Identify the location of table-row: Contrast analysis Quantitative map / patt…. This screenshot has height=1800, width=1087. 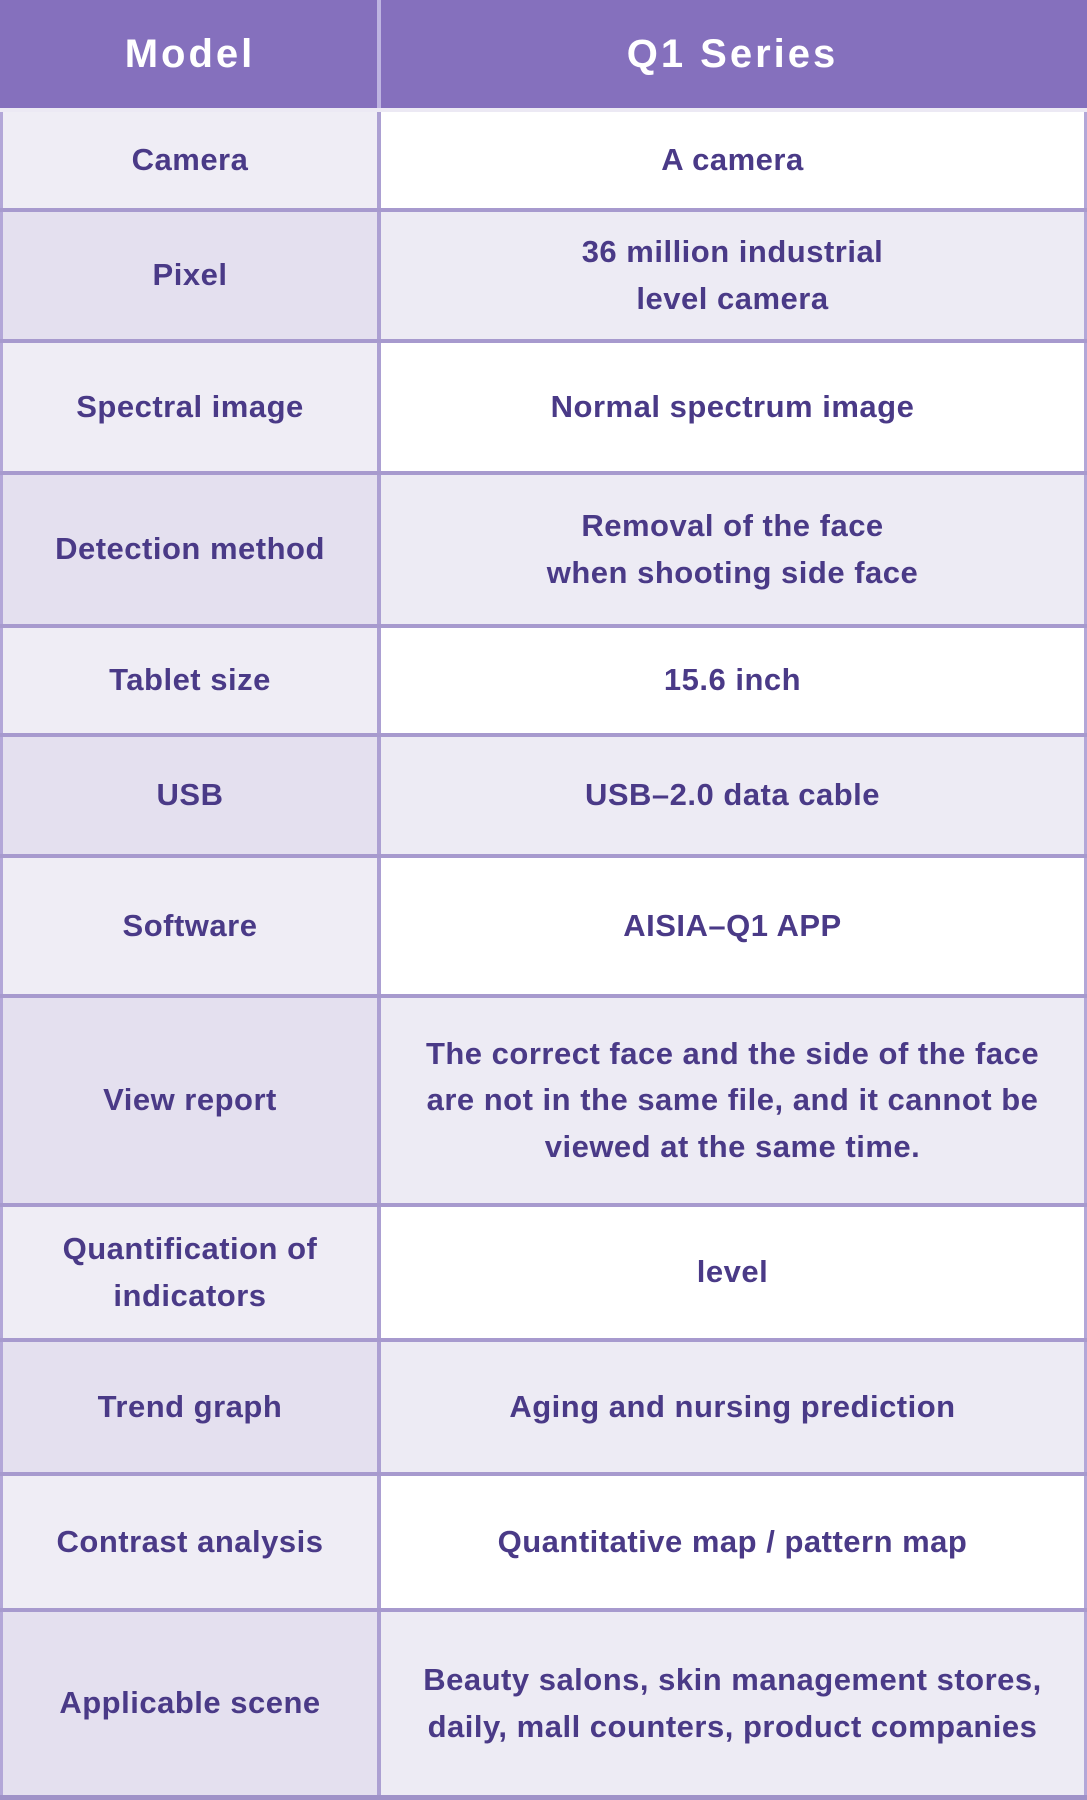
(543, 1544).